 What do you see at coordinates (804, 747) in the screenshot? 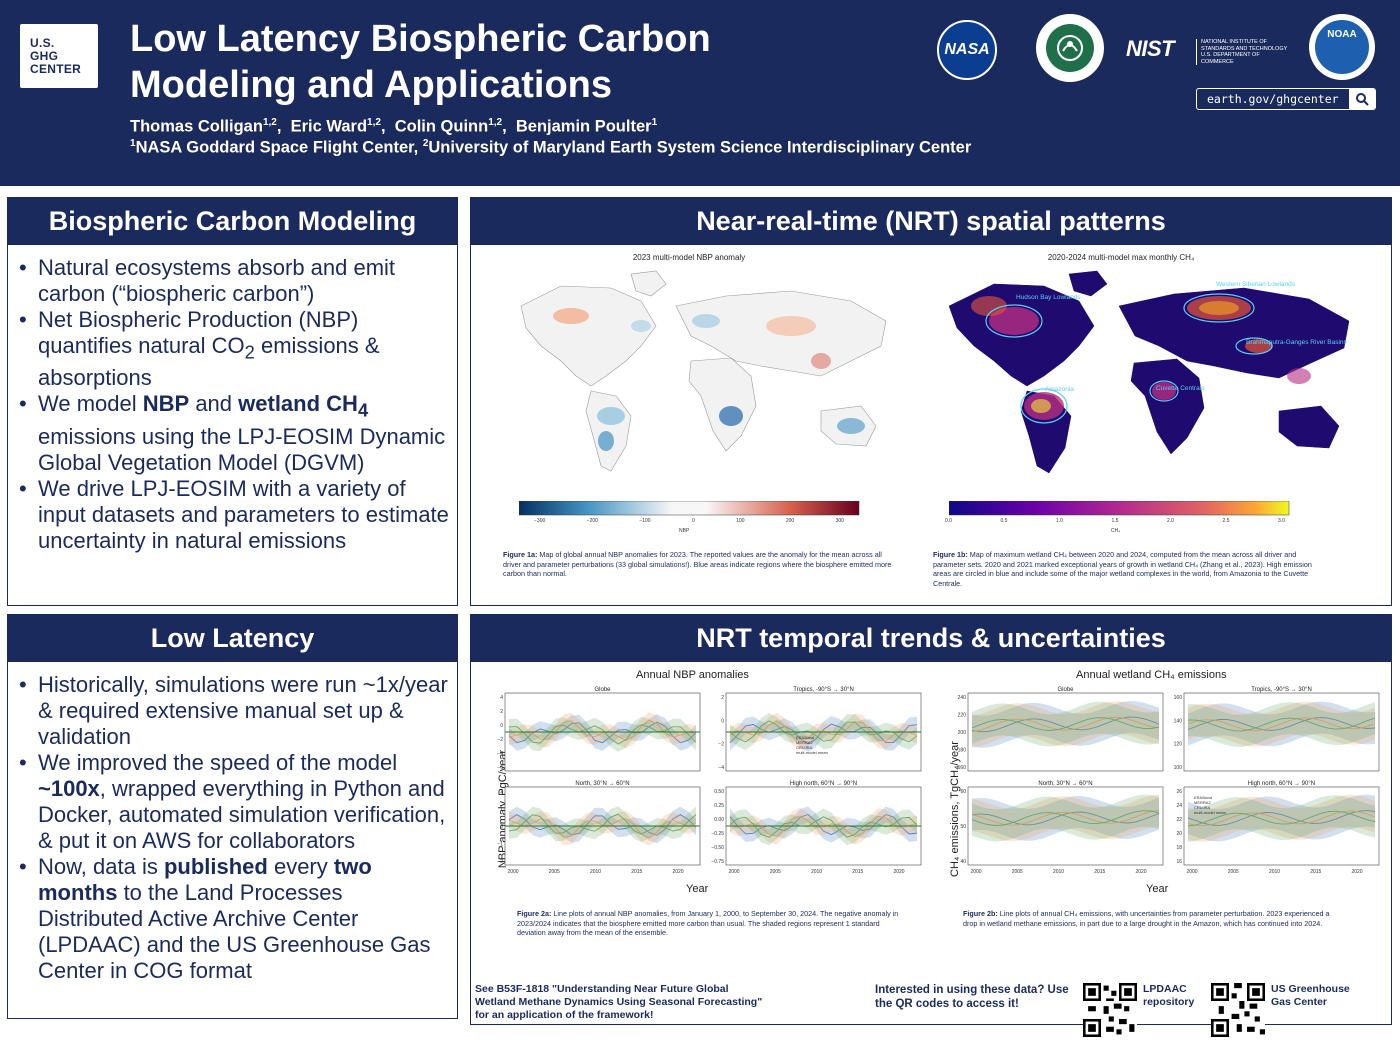
I see `legend-entry: CRUJRA` at bounding box center [804, 747].